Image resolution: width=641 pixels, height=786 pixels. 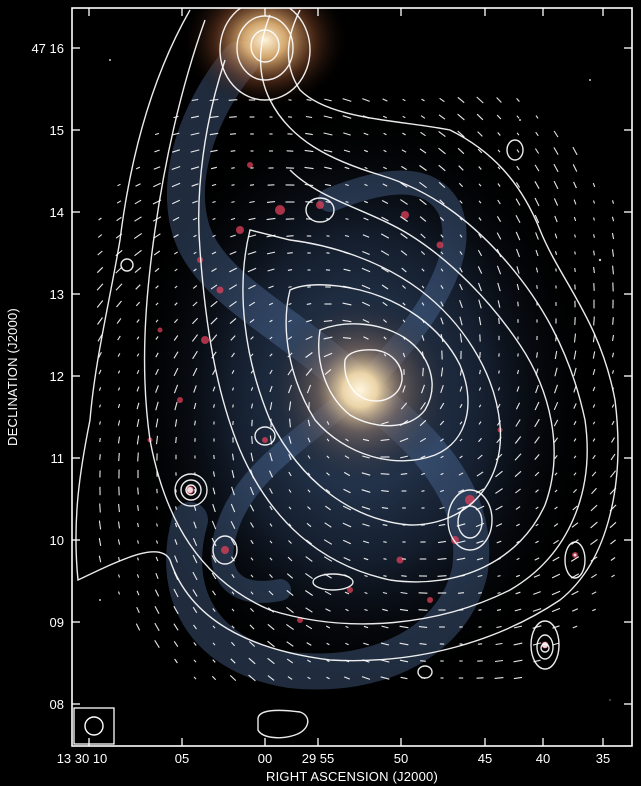 I want to click on x-tick-label: 00, so click(x=265, y=758).